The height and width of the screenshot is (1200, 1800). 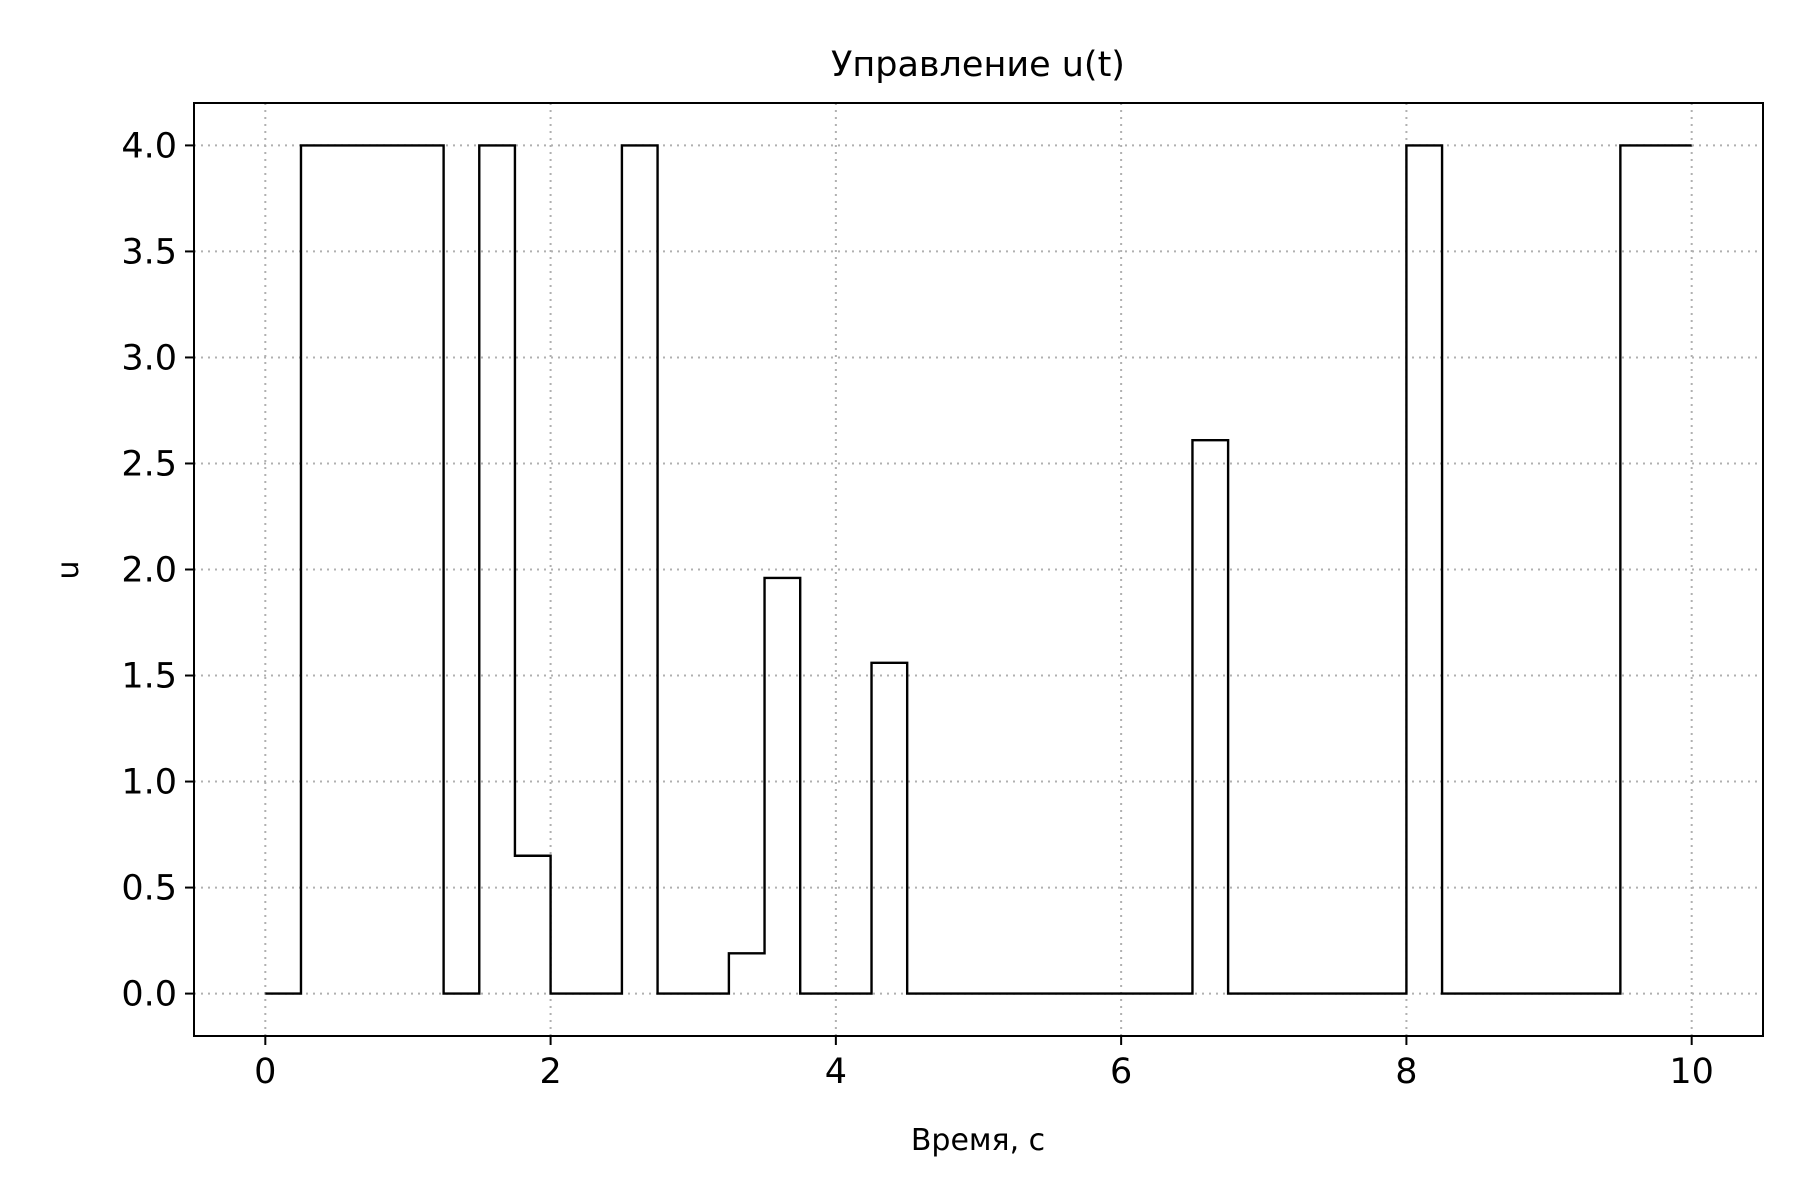 What do you see at coordinates (149, 358) in the screenshot?
I see `y-tick-label: 3.0` at bounding box center [149, 358].